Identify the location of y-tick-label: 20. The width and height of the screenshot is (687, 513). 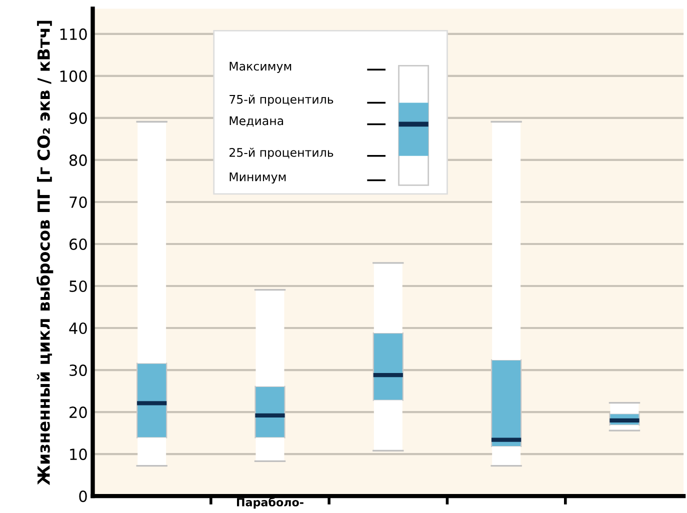
(78, 412).